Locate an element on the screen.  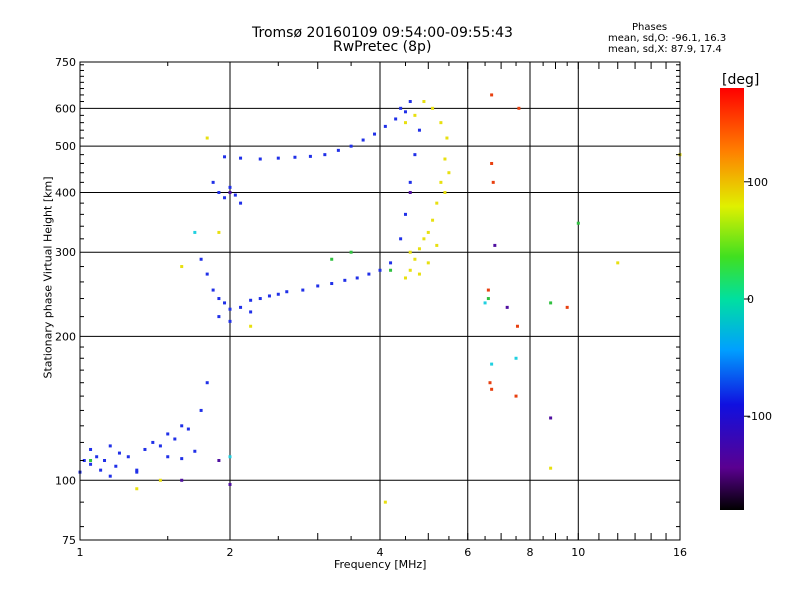
x-tick-label: 1 is located at coordinates (80, 552).